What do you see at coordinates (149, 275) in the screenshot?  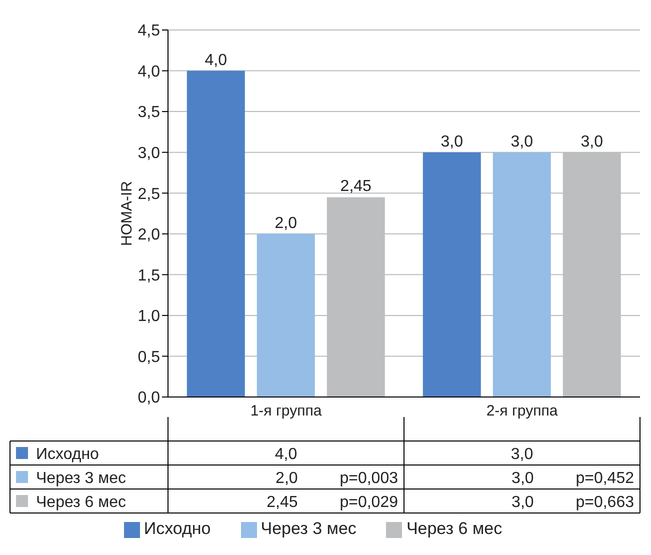 I see `y-tick-label: 1,5` at bounding box center [149, 275].